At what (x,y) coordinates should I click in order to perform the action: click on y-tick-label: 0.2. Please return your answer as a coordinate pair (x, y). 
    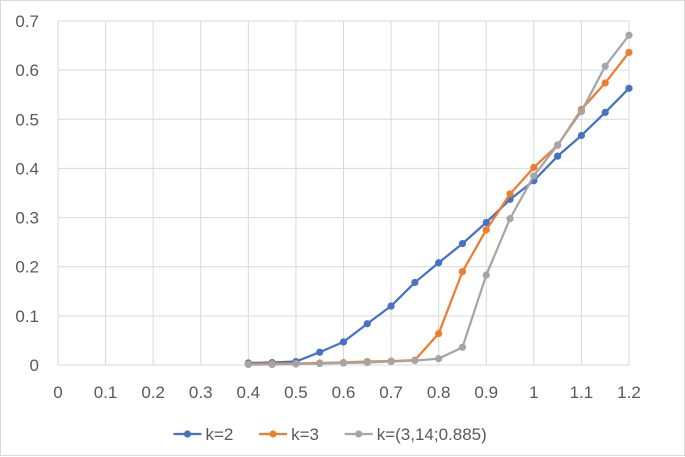
    Looking at the image, I should click on (27, 267).